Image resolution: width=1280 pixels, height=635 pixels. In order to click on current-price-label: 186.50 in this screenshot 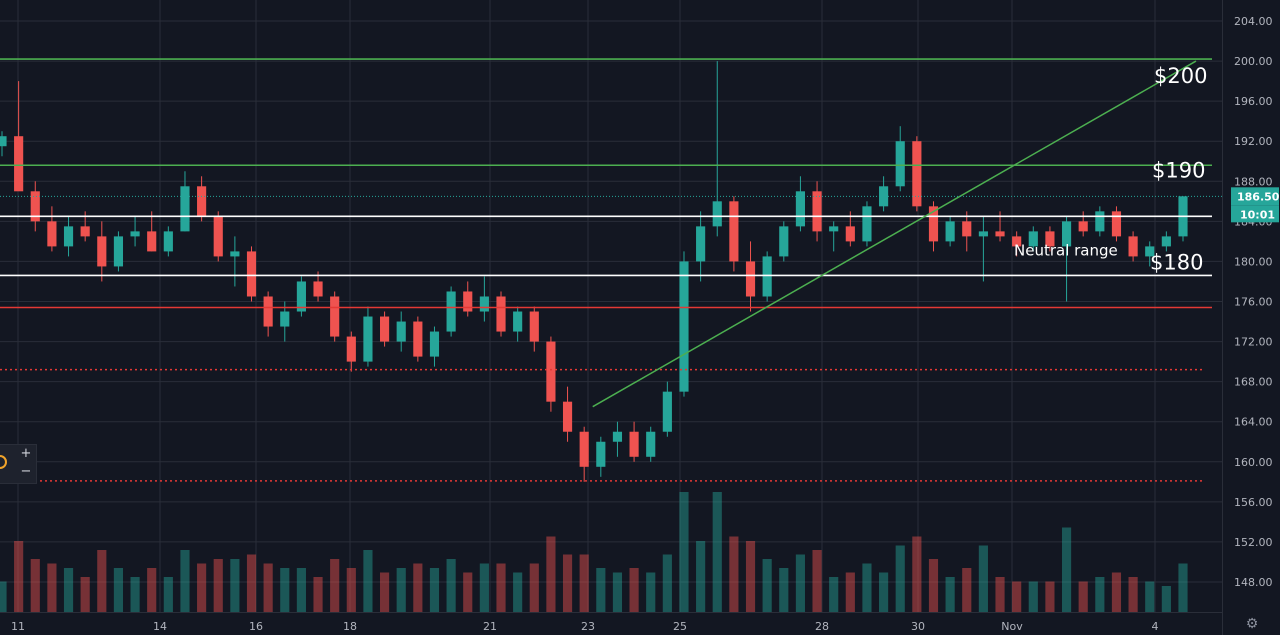, I will do `click(1258, 196)`.